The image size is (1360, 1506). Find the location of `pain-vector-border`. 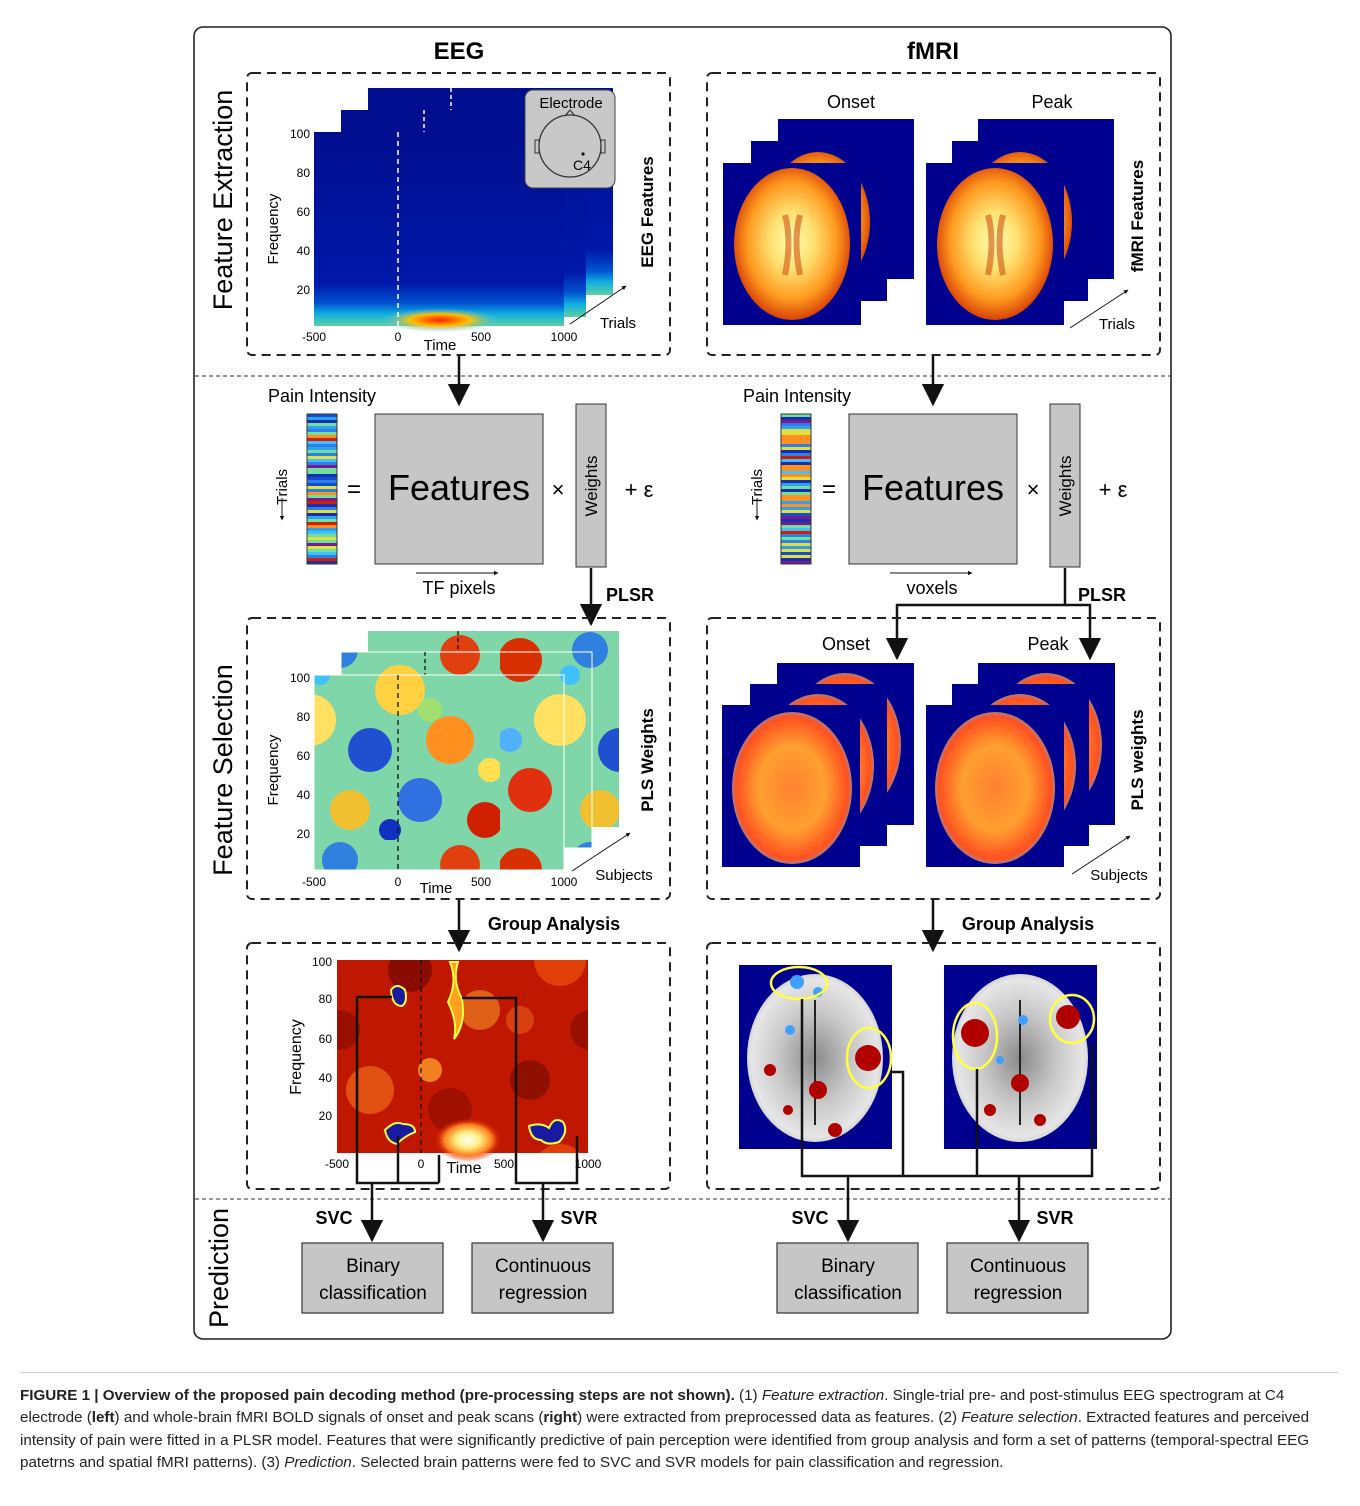

pain-vector-border is located at coordinates (796, 489).